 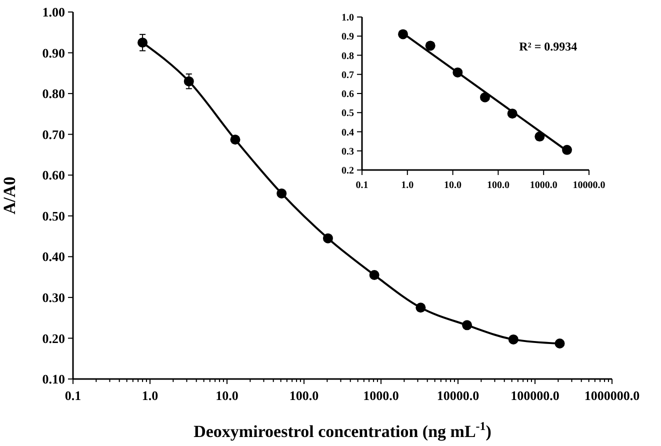 I want to click on y-tick-label: 0.4, so click(x=348, y=132).